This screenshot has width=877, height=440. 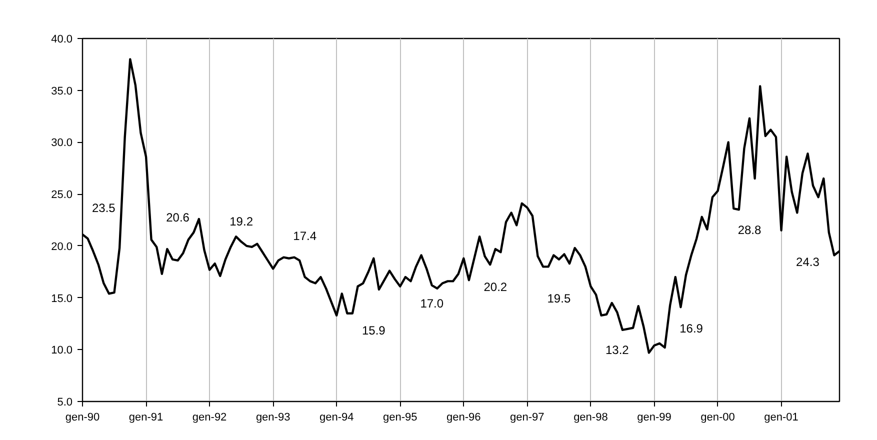 I want to click on x-tick-label: gen-97, so click(x=527, y=418).